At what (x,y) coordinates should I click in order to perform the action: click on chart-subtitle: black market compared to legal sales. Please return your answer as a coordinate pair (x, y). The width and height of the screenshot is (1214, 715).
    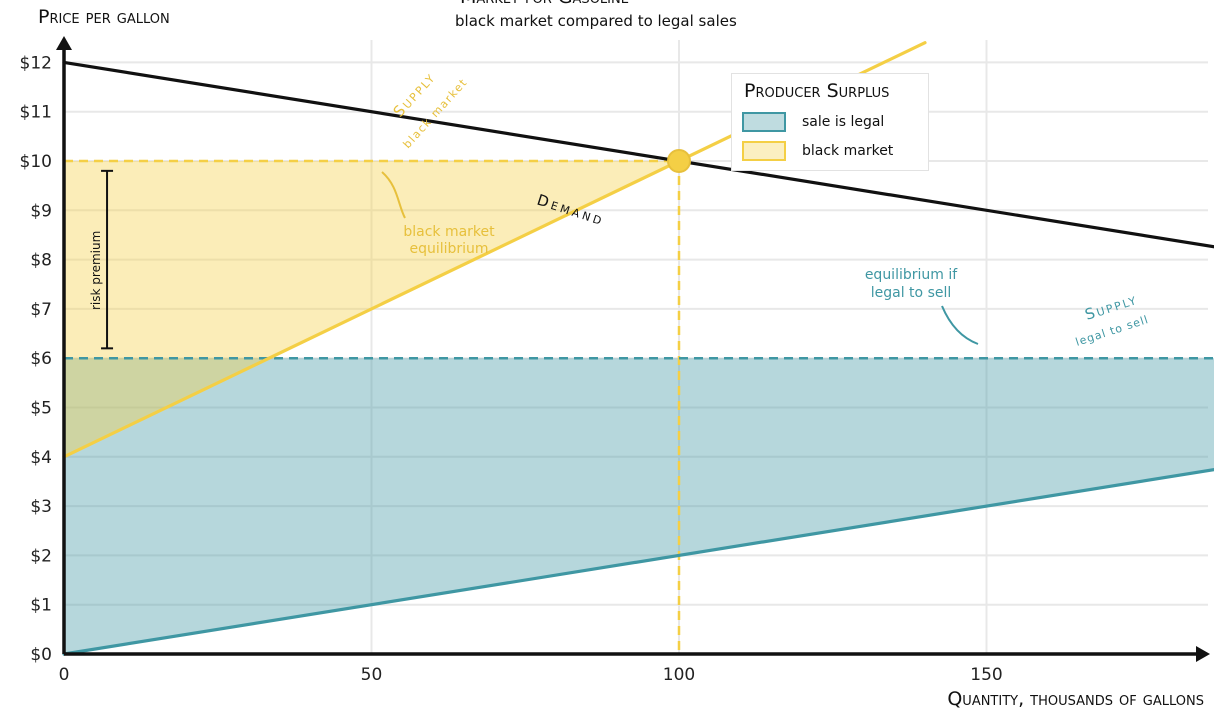
    Looking at the image, I should click on (596, 21).